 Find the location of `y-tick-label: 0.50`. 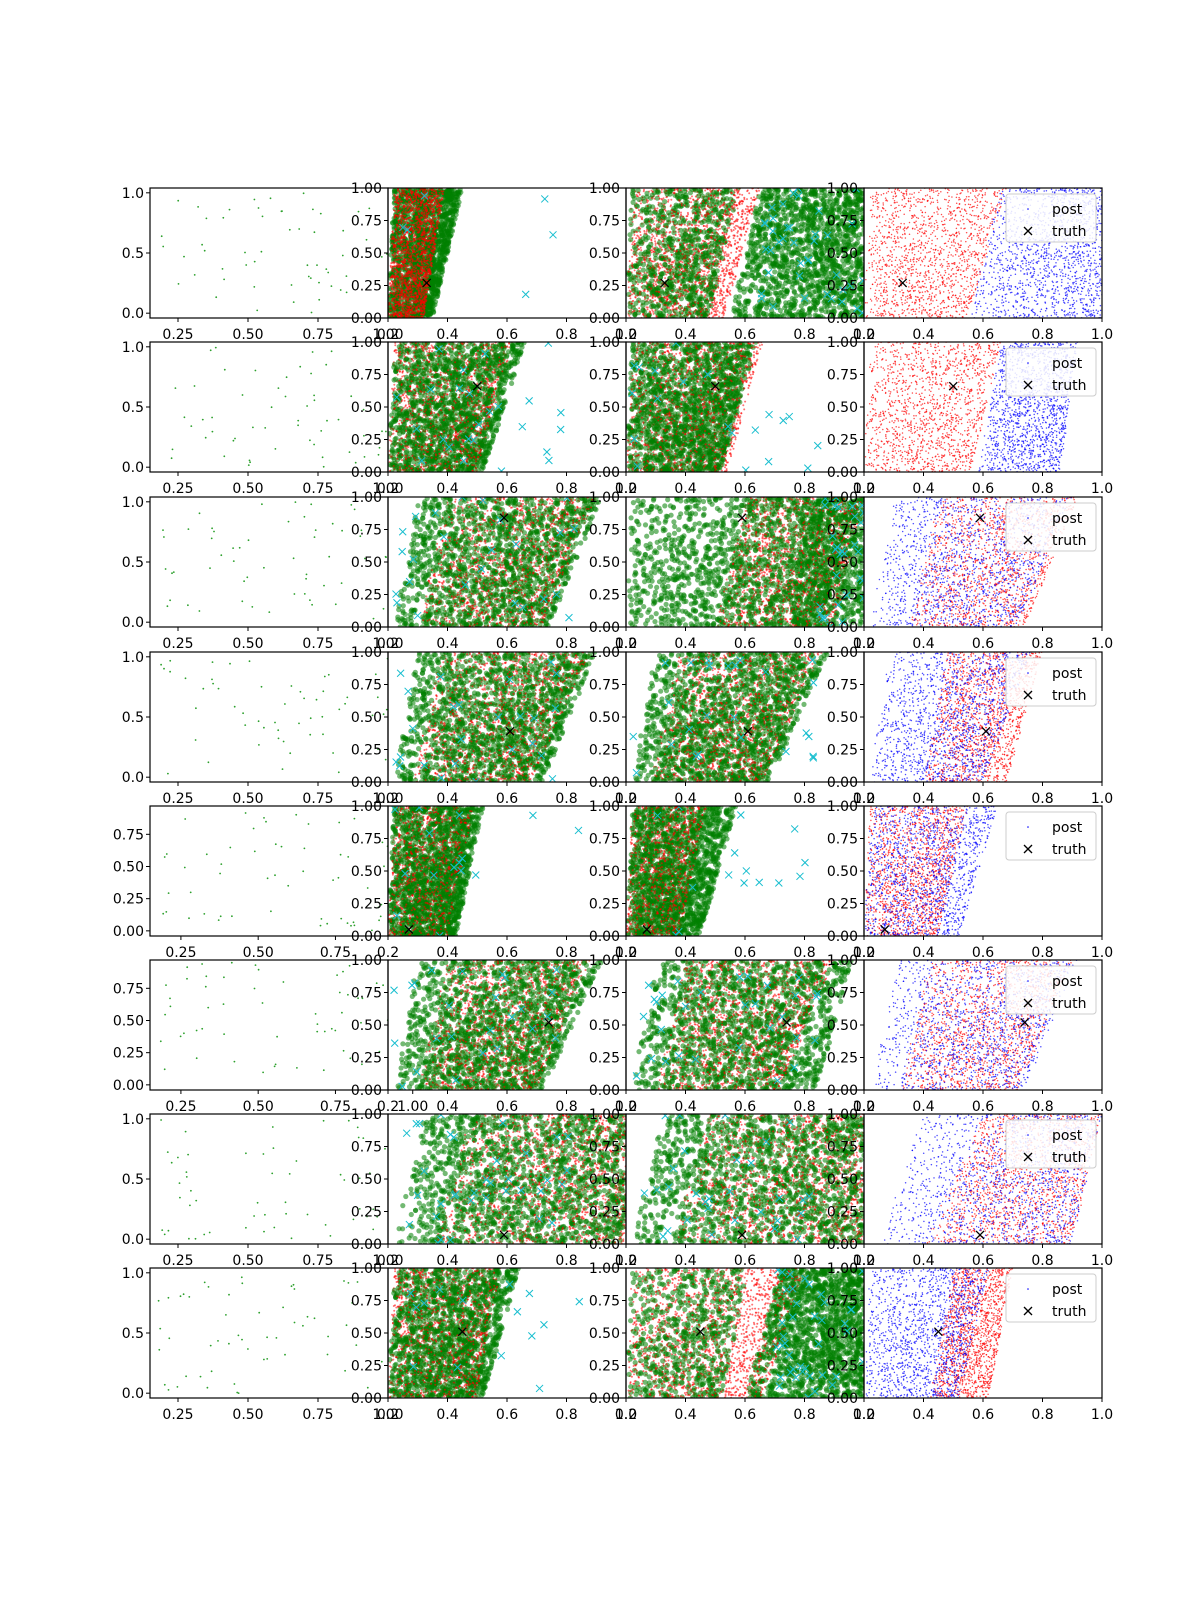

y-tick-label: 0.50 is located at coordinates (366, 254).